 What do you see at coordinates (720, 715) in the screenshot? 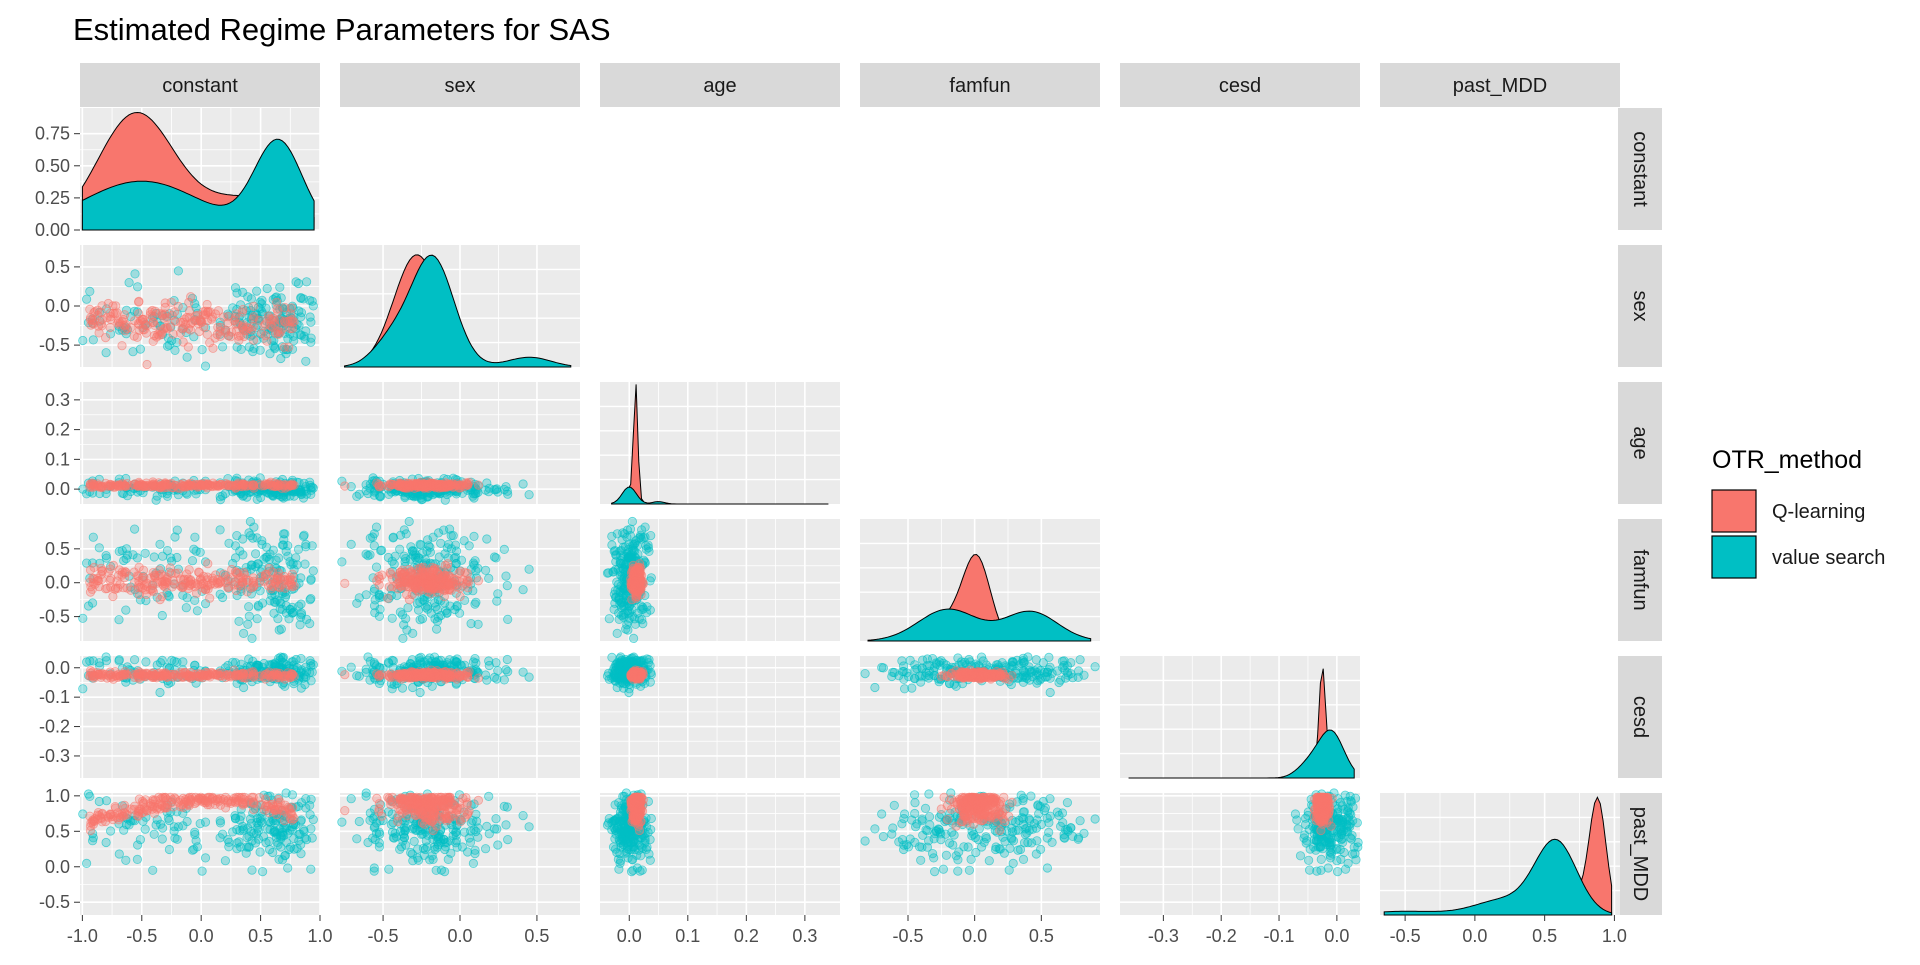
I see `panel-age-cesd` at bounding box center [720, 715].